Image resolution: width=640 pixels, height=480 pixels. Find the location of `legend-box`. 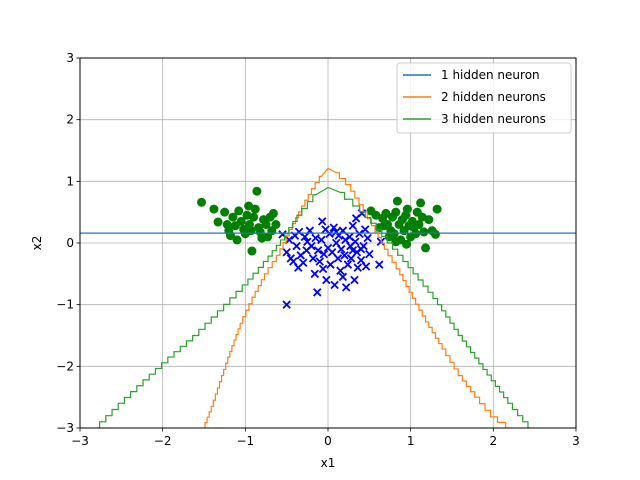

legend-box is located at coordinates (484, 98).